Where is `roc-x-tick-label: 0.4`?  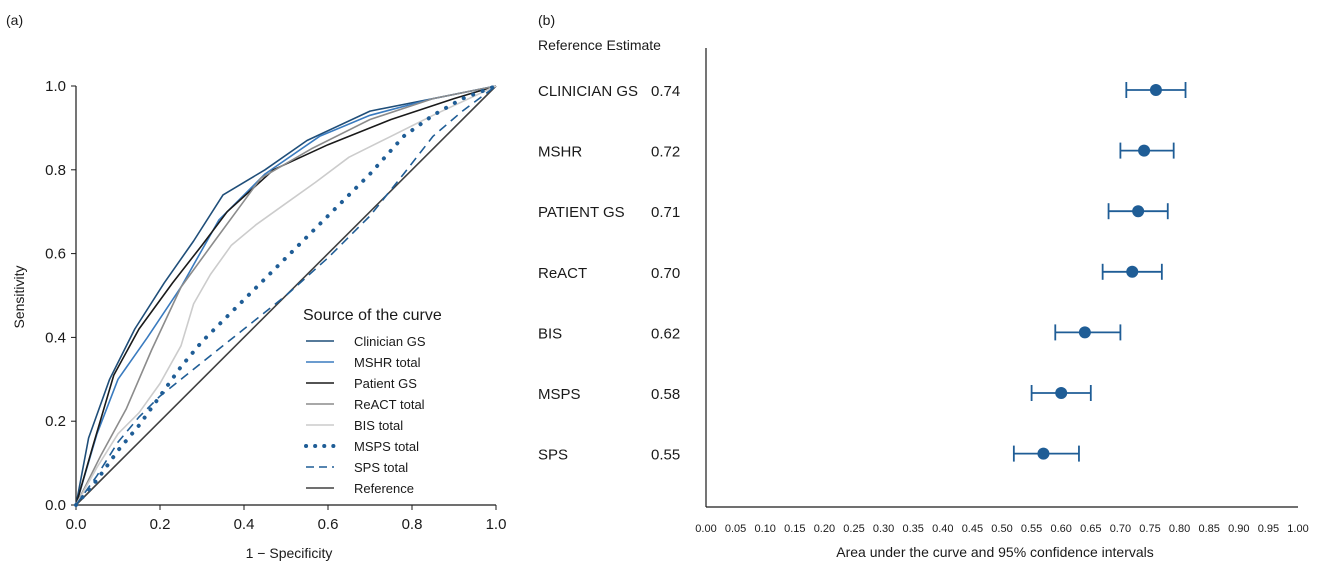 roc-x-tick-label: 0.4 is located at coordinates (244, 524).